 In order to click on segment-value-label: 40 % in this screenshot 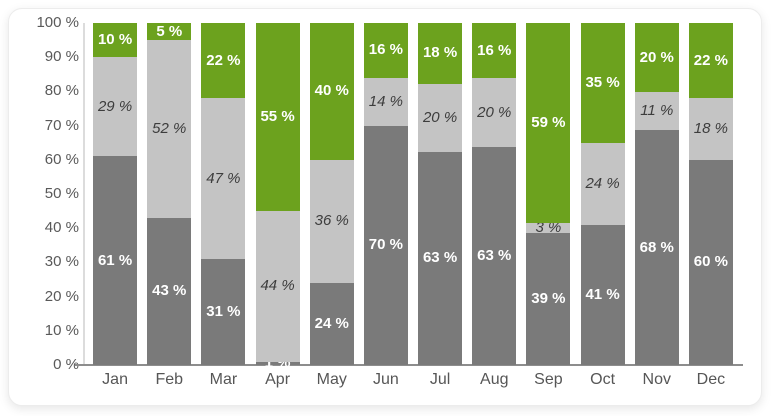, I will do `click(331, 91)`.